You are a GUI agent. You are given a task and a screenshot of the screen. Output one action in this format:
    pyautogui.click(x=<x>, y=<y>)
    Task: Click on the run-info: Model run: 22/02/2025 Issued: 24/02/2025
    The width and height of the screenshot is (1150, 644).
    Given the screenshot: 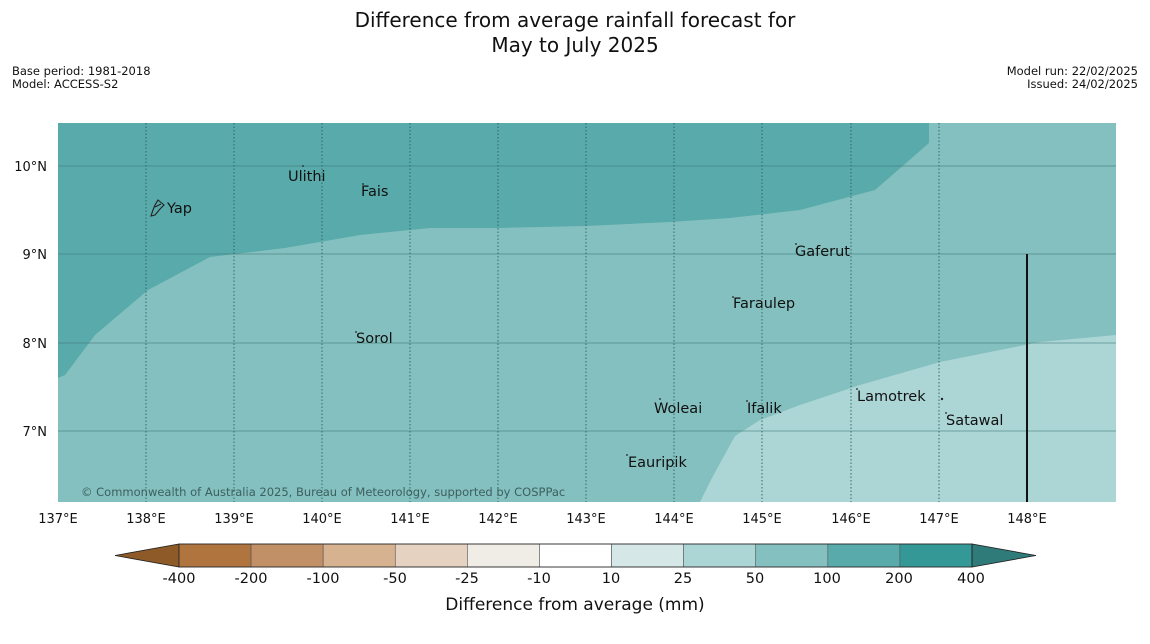 What is the action you would take?
    pyautogui.click(x=1072, y=78)
    